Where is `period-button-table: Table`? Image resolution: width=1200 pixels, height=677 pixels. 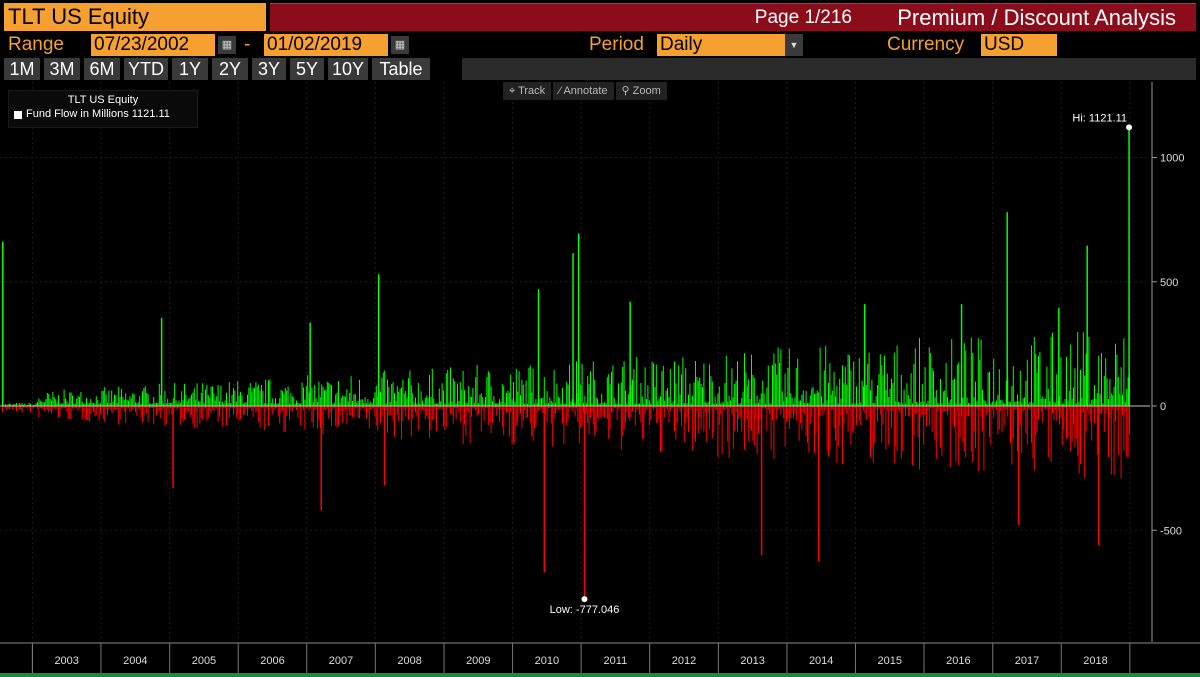 period-button-table: Table is located at coordinates (401, 69).